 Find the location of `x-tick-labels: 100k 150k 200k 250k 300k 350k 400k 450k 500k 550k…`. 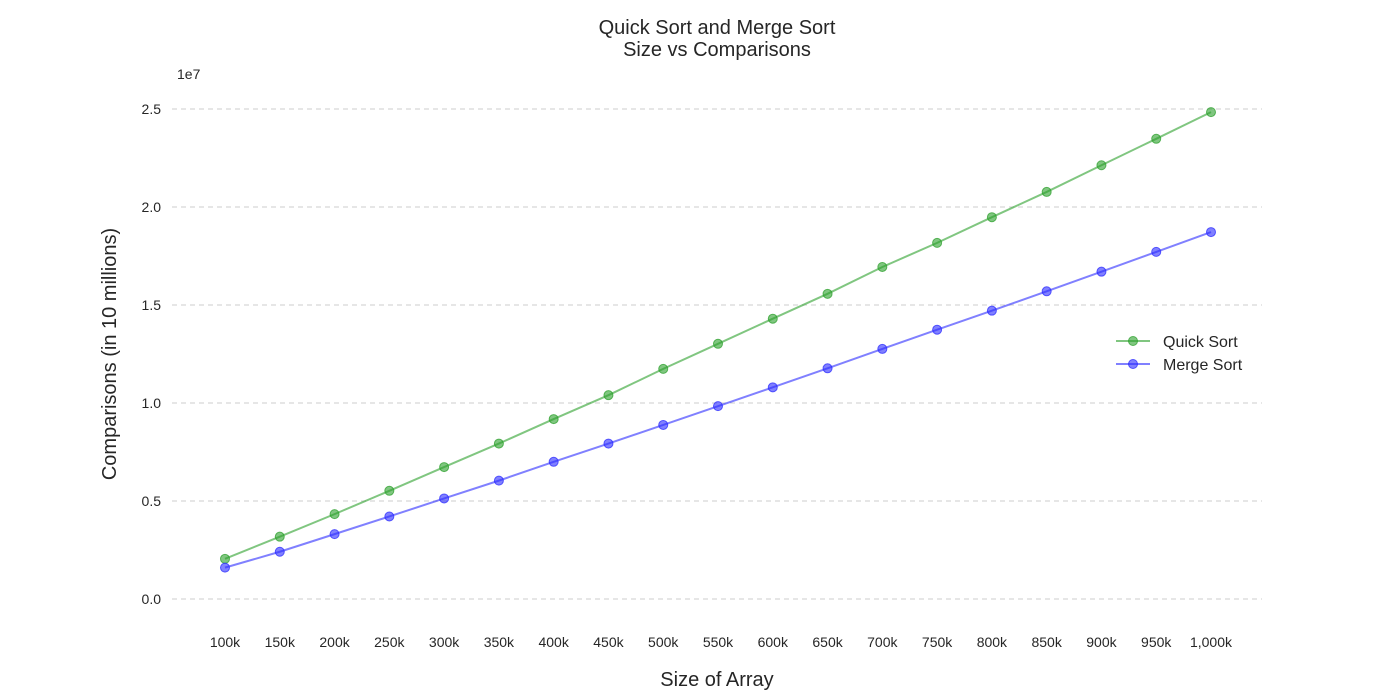

x-tick-labels: 100k 150k 200k 250k 300k 350k 400k 450k 500k 550k… is located at coordinates (721, 642).